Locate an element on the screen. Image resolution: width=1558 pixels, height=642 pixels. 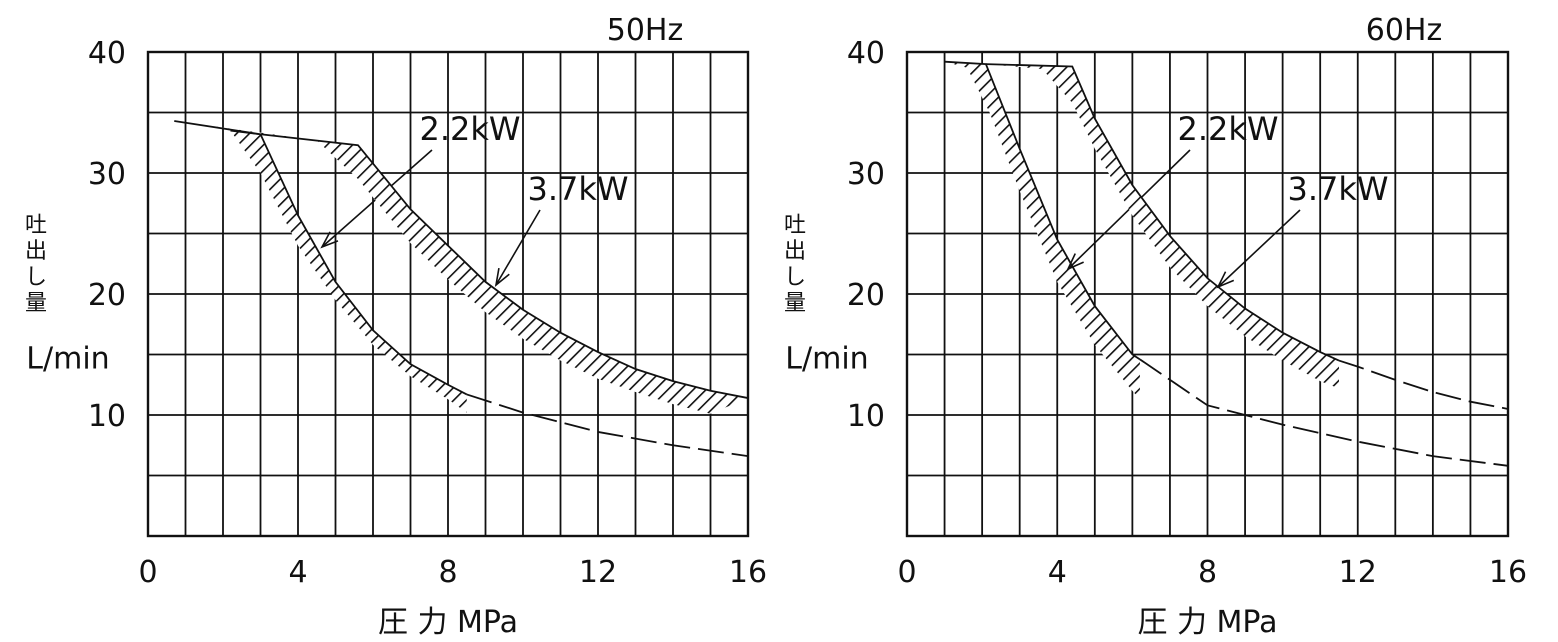
frequency-title: 50Hz is located at coordinates (645, 30).